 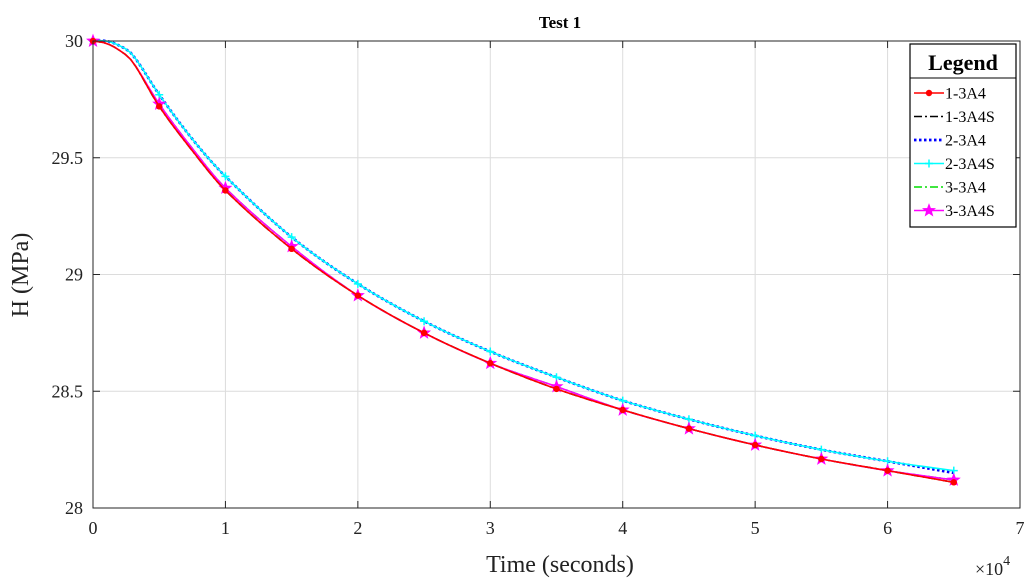 I want to click on x-exponent-label: ×10⁴, so click(x=992, y=566).